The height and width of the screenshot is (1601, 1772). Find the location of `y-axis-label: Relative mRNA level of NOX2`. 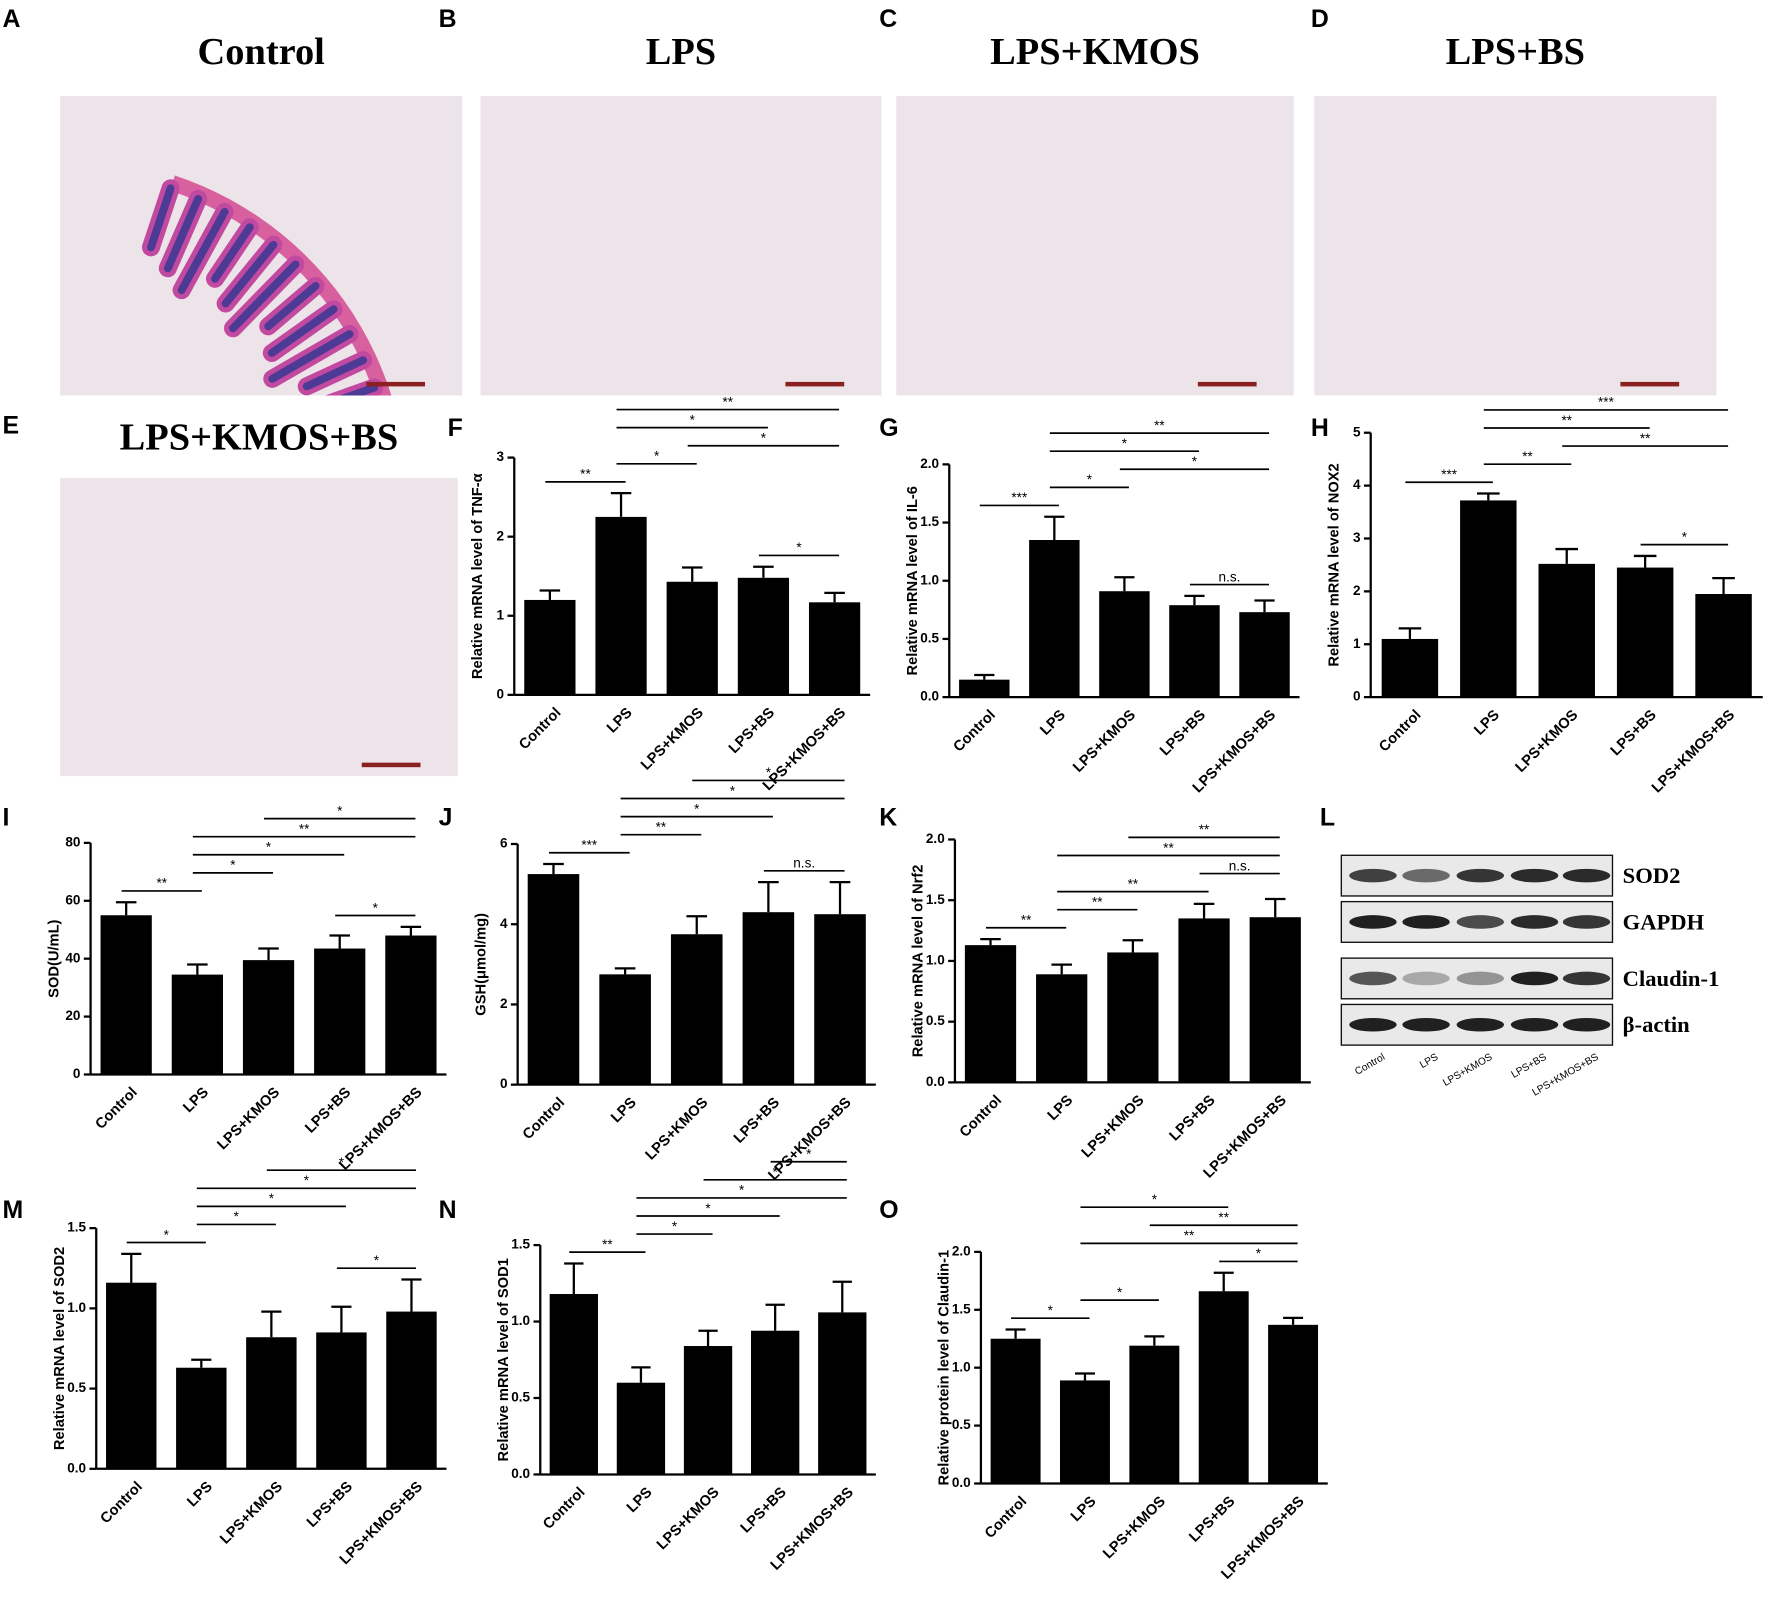

y-axis-label: Relative mRNA level of NOX2 is located at coordinates (1334, 564).